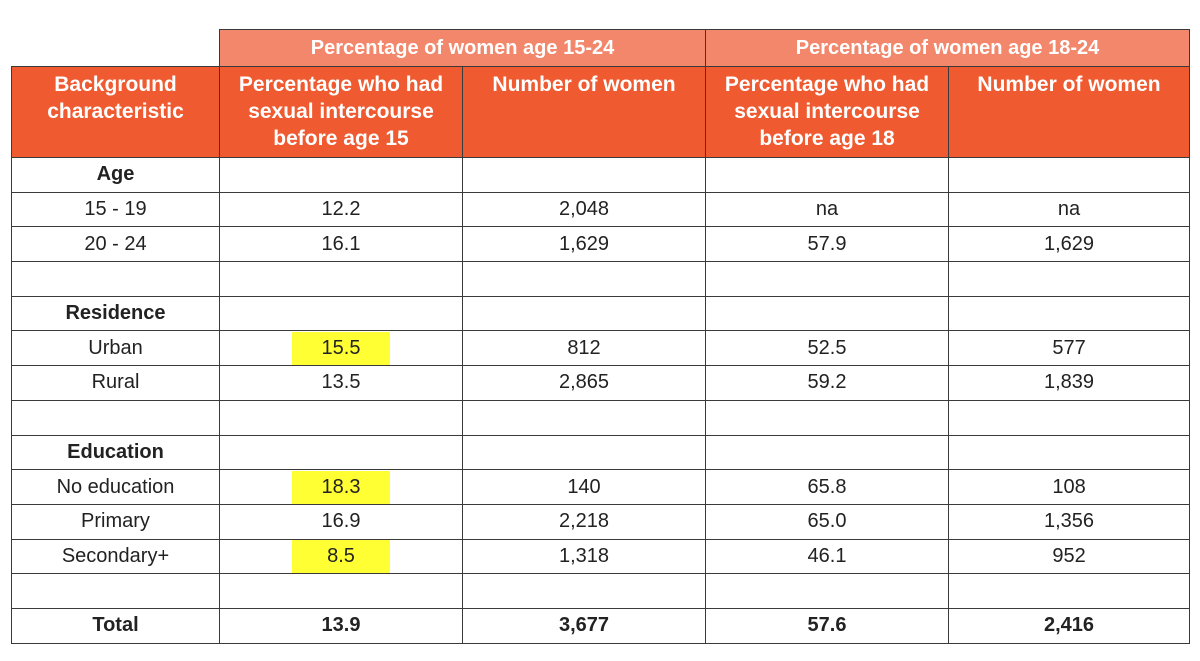 This screenshot has width=1200, height=661. Describe the element at coordinates (115, 556) in the screenshot. I see `row-label: Secondary+` at that location.